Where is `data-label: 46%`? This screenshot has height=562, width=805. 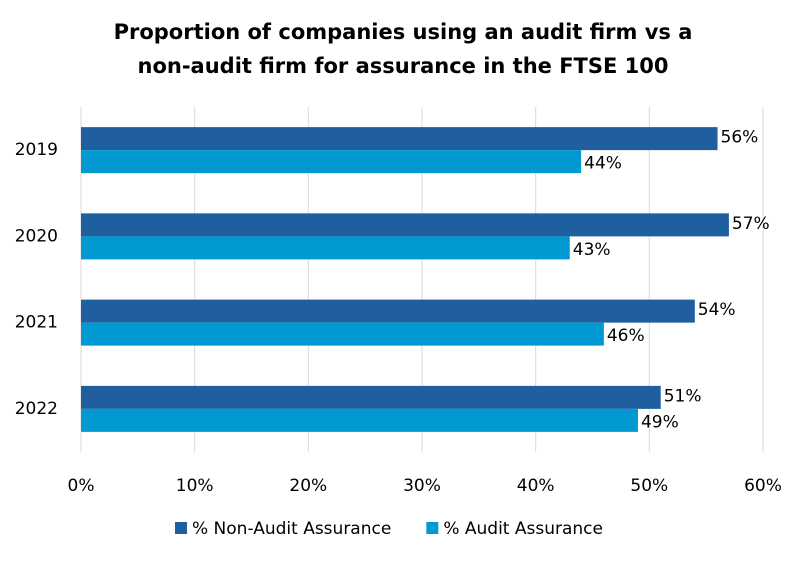
data-label: 46% is located at coordinates (626, 336).